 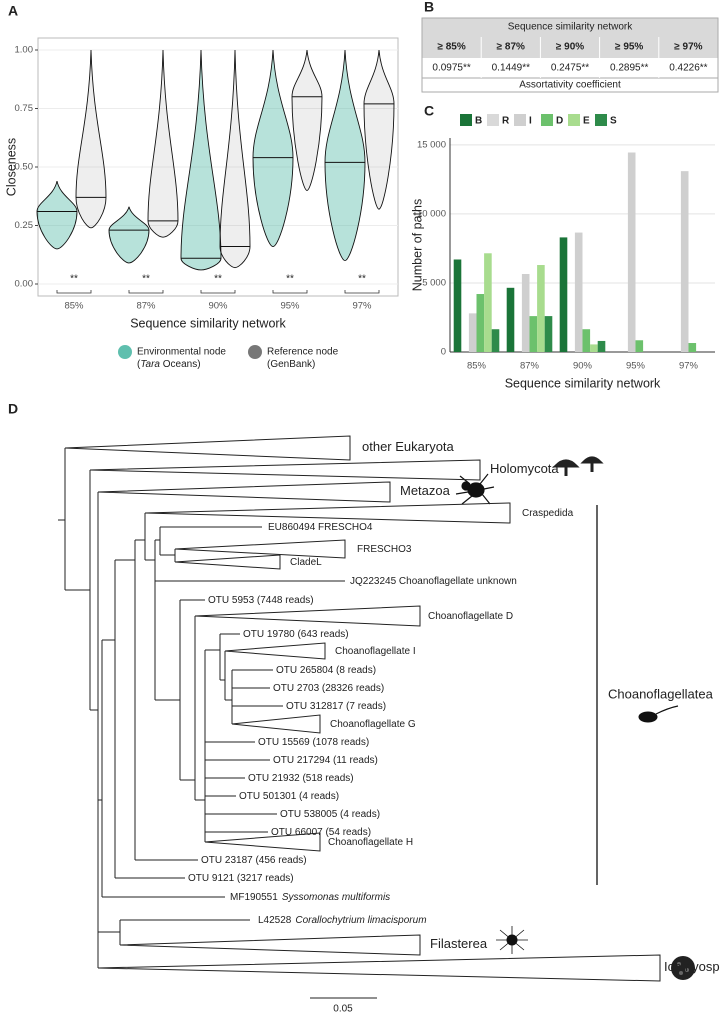 What do you see at coordinates (330, 814) in the screenshot?
I see `leaf-label: OTU 538005 (4 reads)` at bounding box center [330, 814].